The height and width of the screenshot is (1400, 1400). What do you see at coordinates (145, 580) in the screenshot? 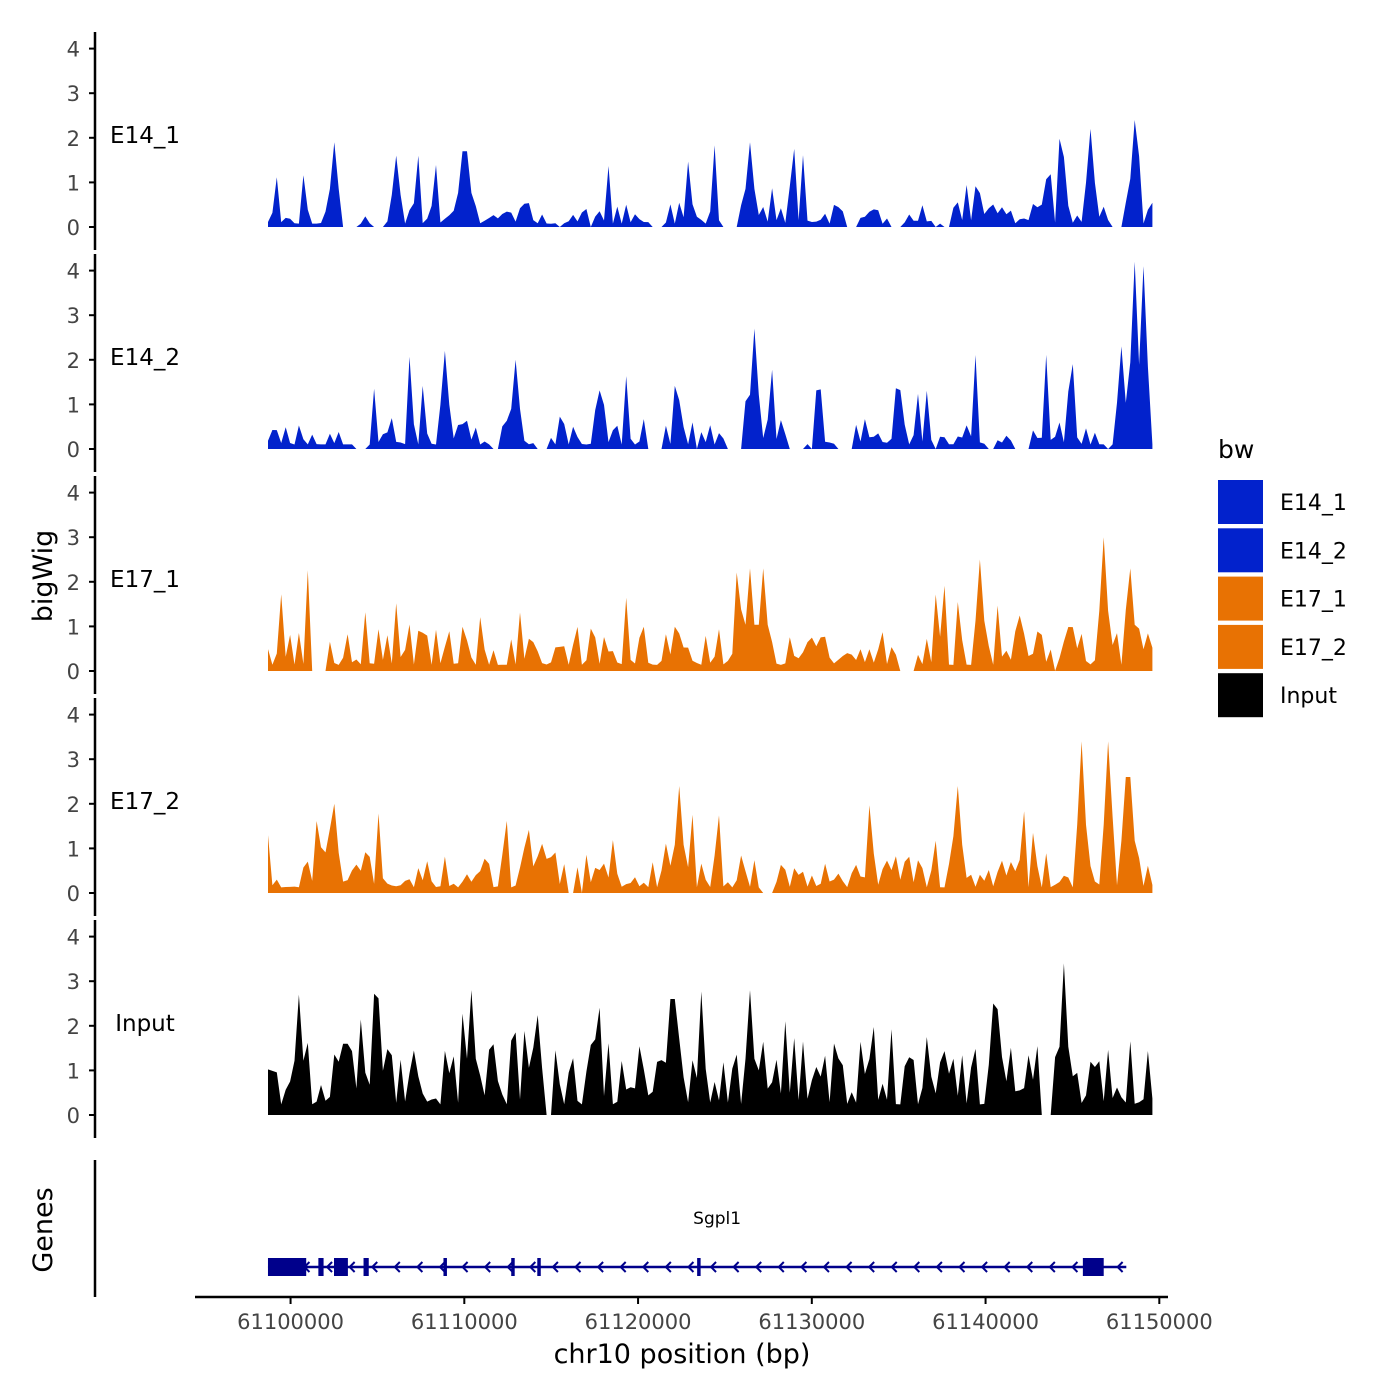
I see `track-label: E17_1` at bounding box center [145, 580].